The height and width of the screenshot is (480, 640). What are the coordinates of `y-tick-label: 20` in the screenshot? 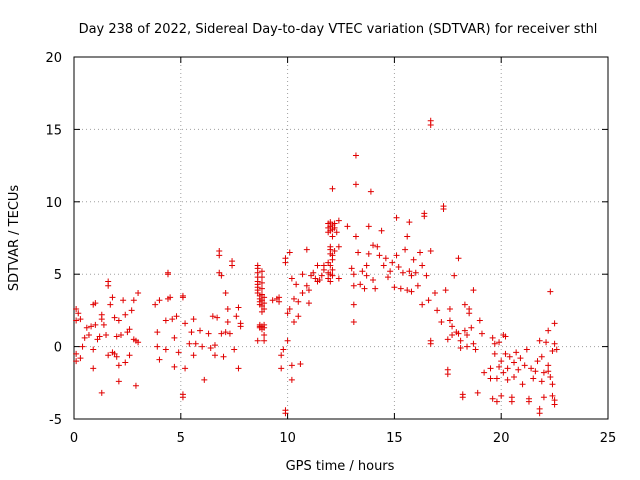 It's located at (53, 58).